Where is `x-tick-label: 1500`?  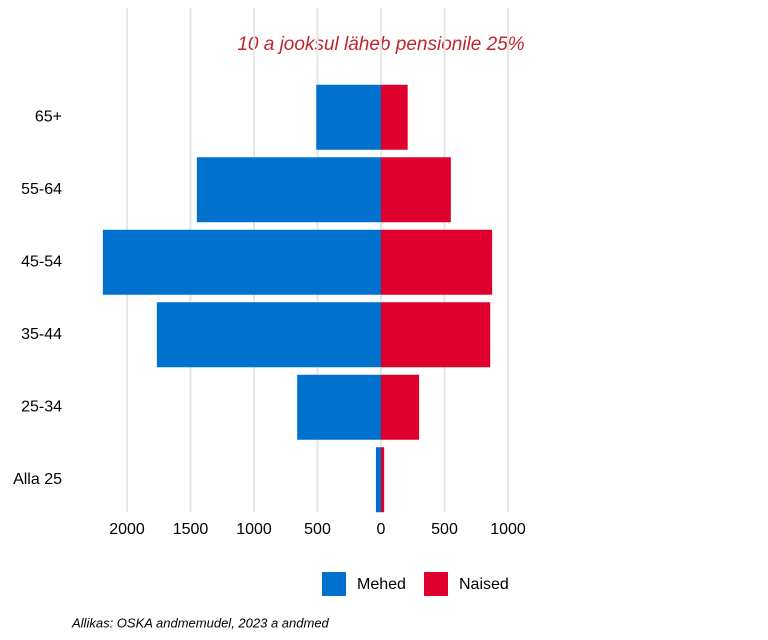
x-tick-label: 1500 is located at coordinates (191, 529).